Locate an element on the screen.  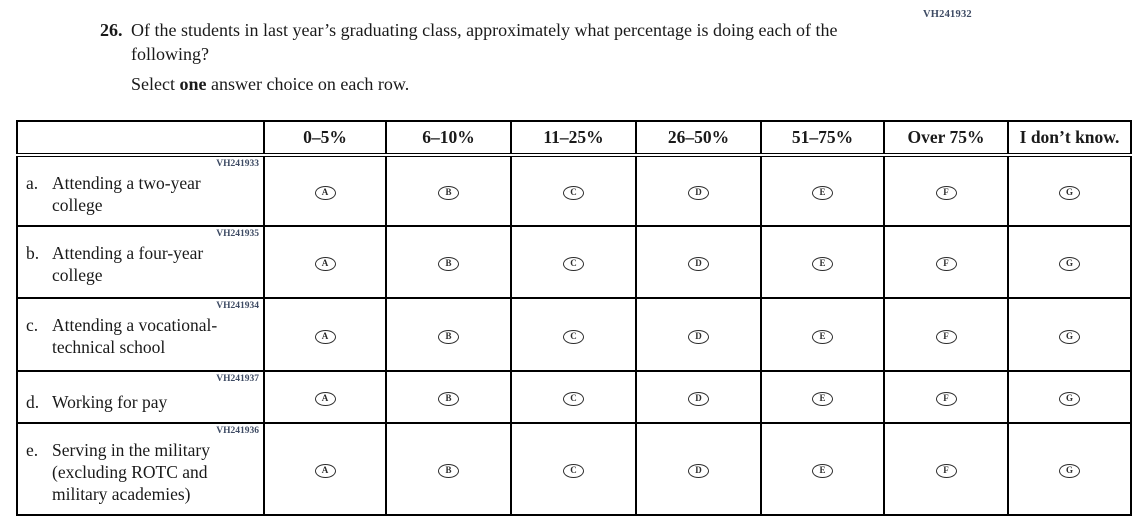
choice-bubble-a-D: D is located at coordinates (698, 193).